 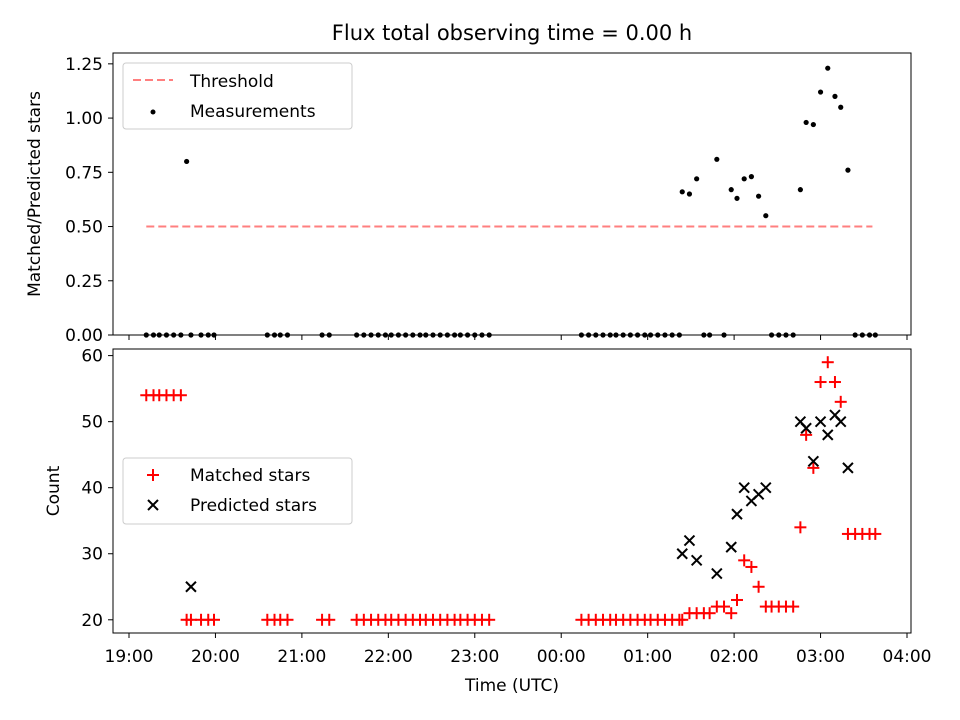 What do you see at coordinates (153, 505) in the screenshot?
I see `predicted-legend-swatch` at bounding box center [153, 505].